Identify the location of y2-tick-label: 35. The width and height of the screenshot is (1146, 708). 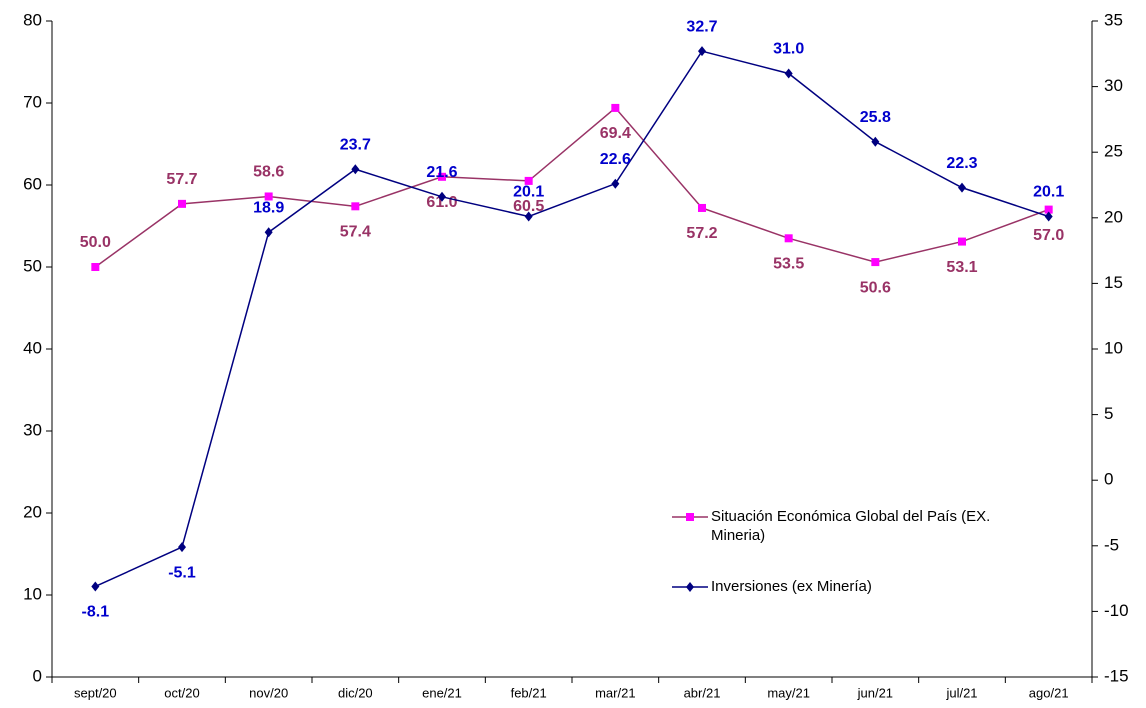
(1113, 19).